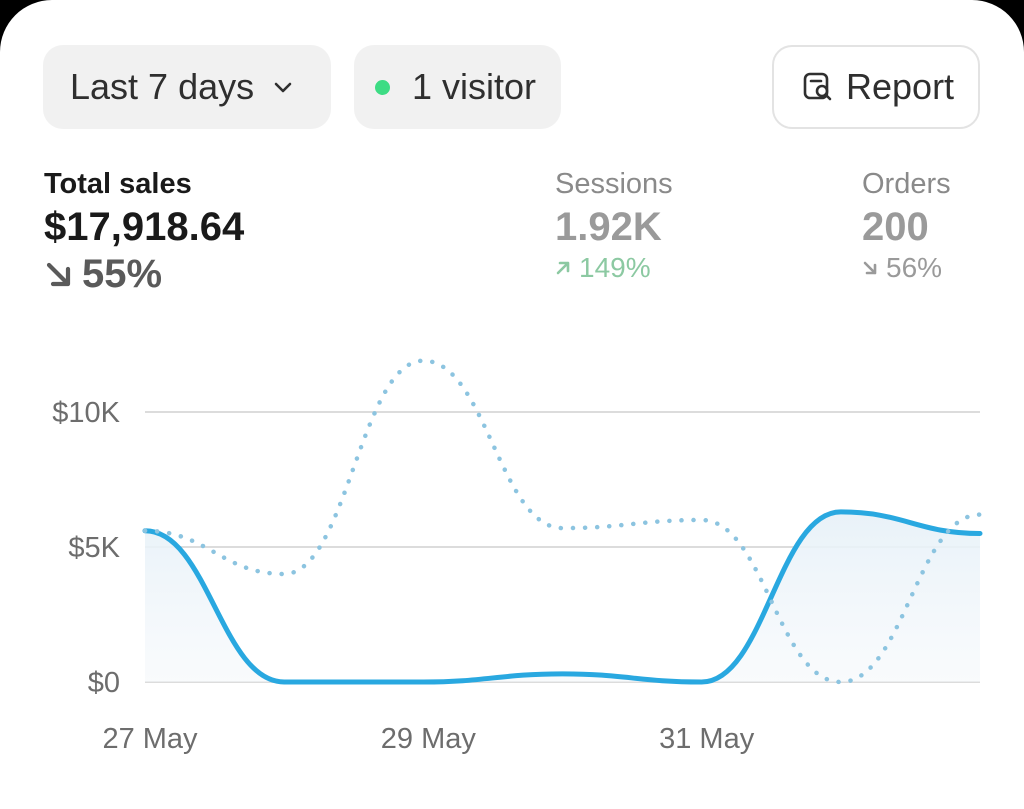 Image resolution: width=1024 pixels, height=809 pixels. I want to click on date-range-label: Last 7 days, so click(162, 86).